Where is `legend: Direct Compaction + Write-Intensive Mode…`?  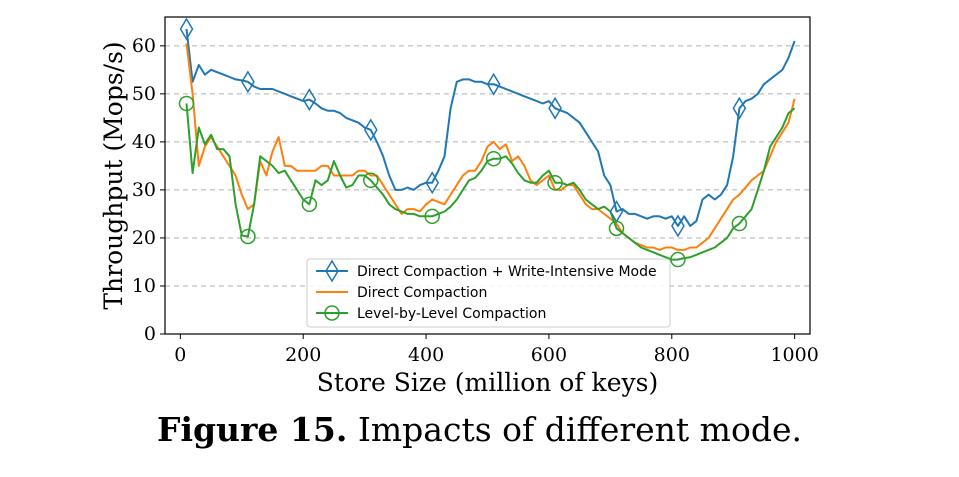
legend: Direct Compaction + Write-Intensive Mode… is located at coordinates (488, 293).